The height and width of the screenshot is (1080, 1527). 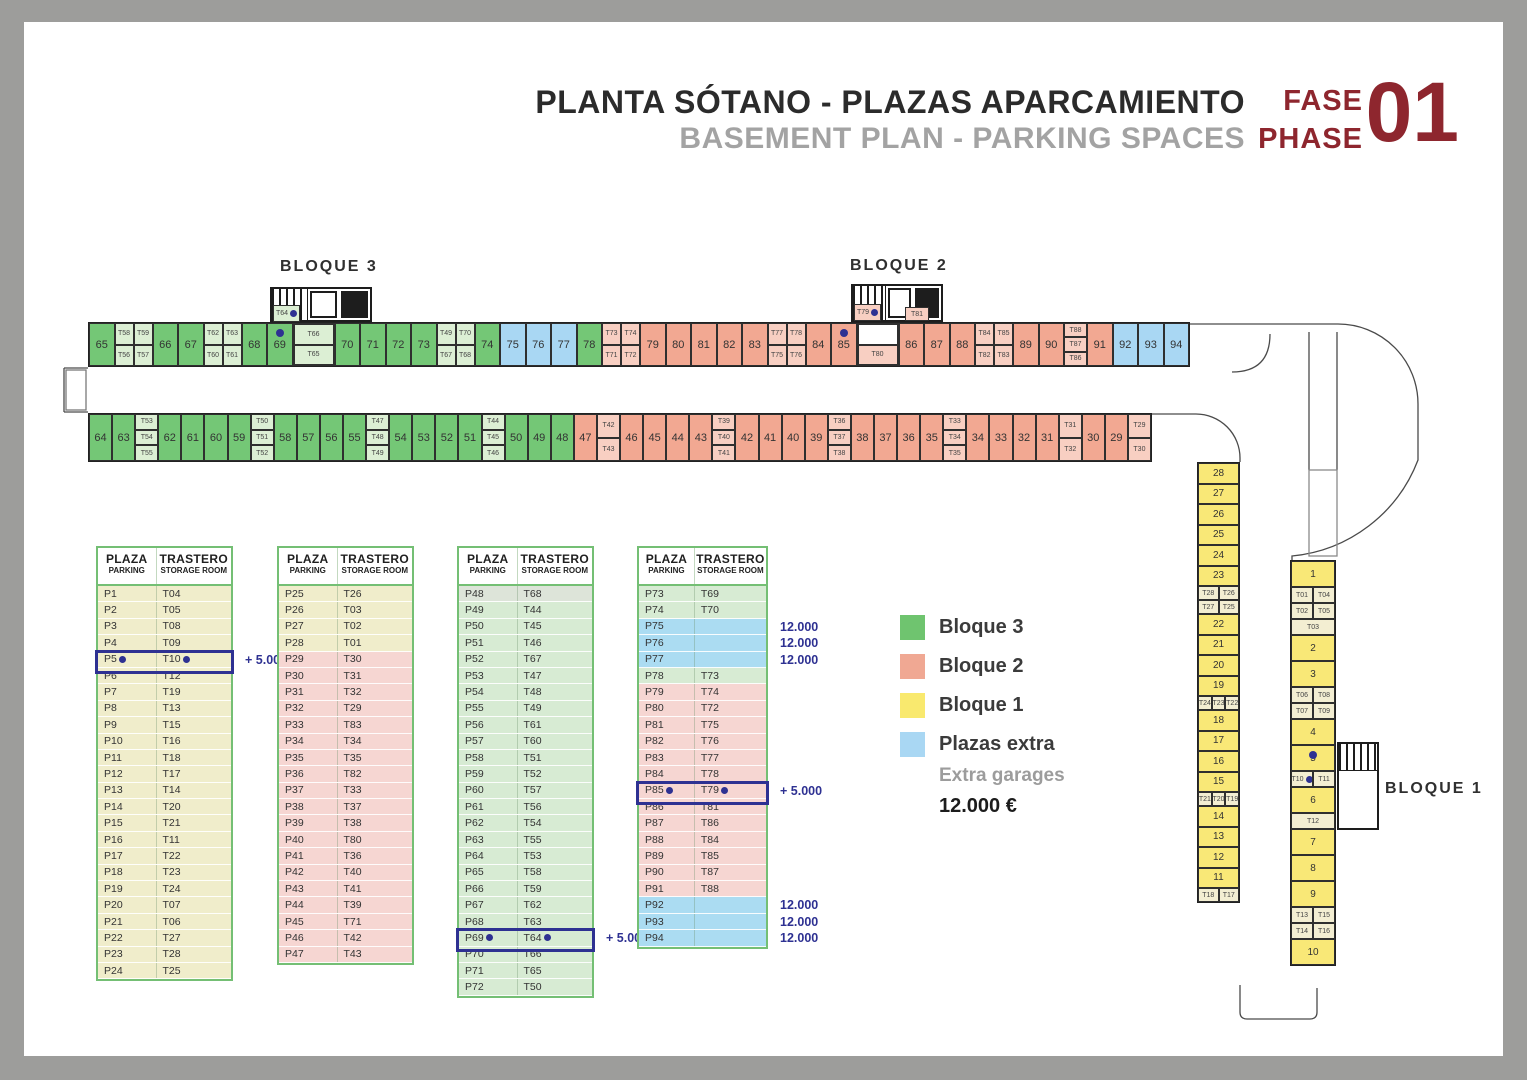 I want to click on trastero-cell: T77, so click(x=709, y=757).